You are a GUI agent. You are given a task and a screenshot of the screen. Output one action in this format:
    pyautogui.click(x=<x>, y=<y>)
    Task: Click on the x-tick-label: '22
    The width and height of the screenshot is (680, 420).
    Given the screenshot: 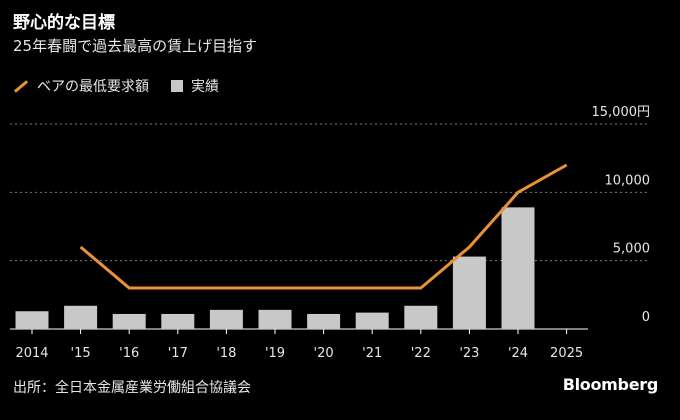 What is the action you would take?
    pyautogui.click(x=421, y=353)
    